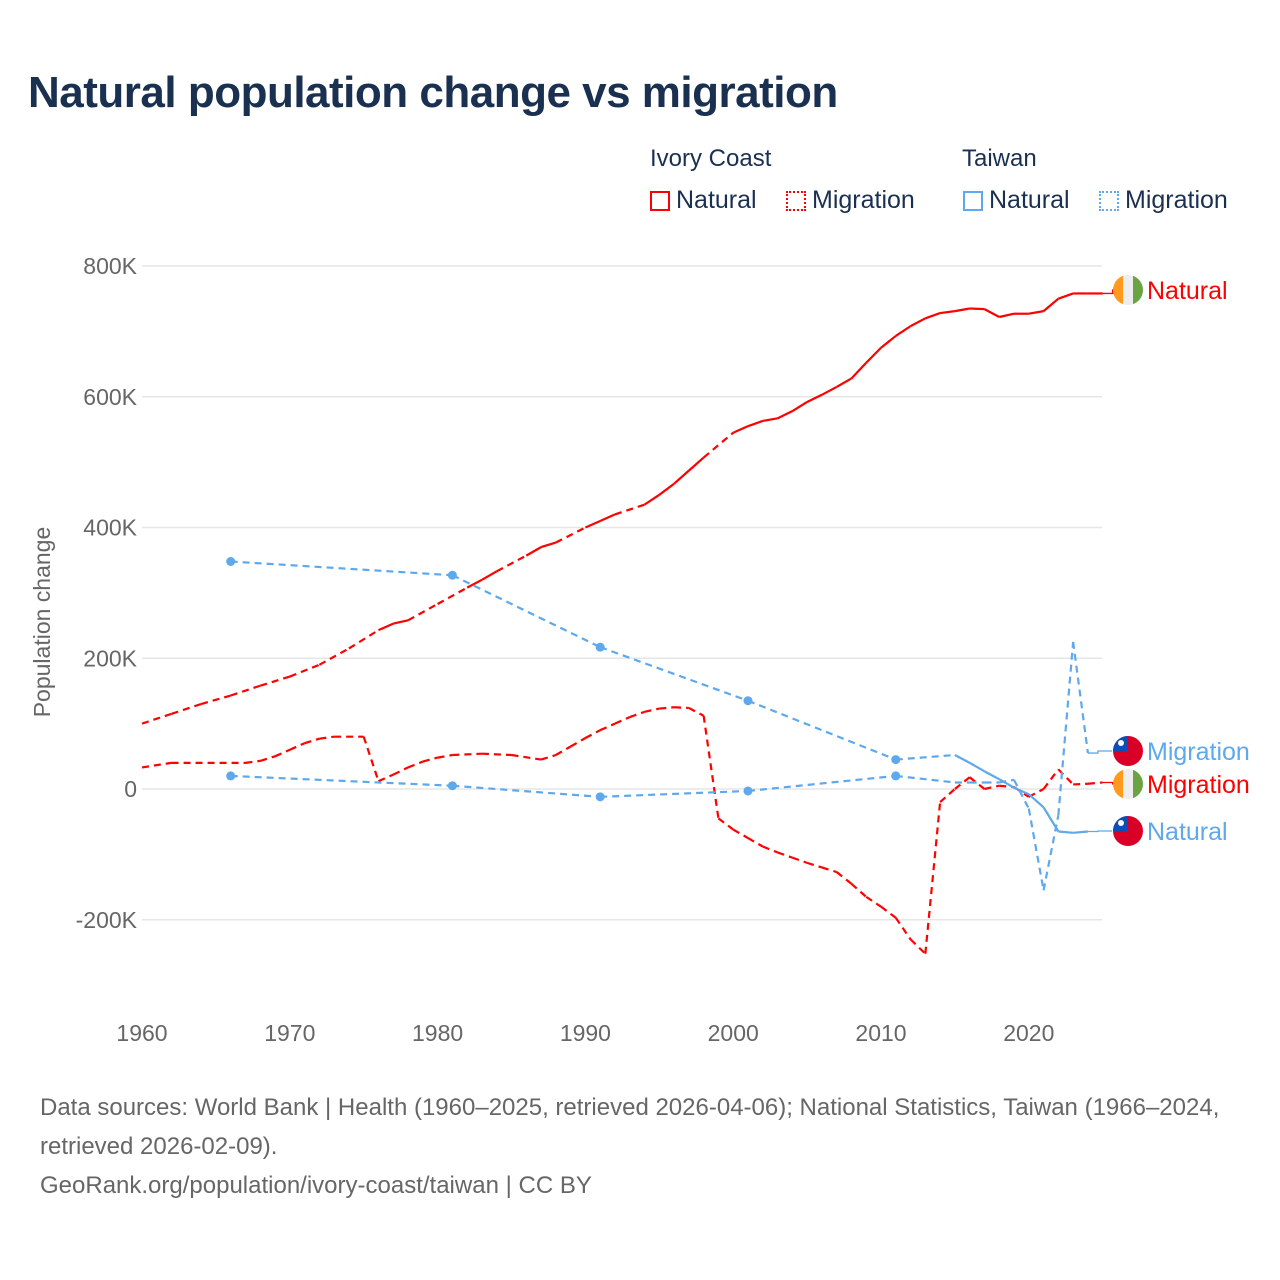 This screenshot has height=1280, width=1280. I want to click on y-tick-label: 600K, so click(110, 397).